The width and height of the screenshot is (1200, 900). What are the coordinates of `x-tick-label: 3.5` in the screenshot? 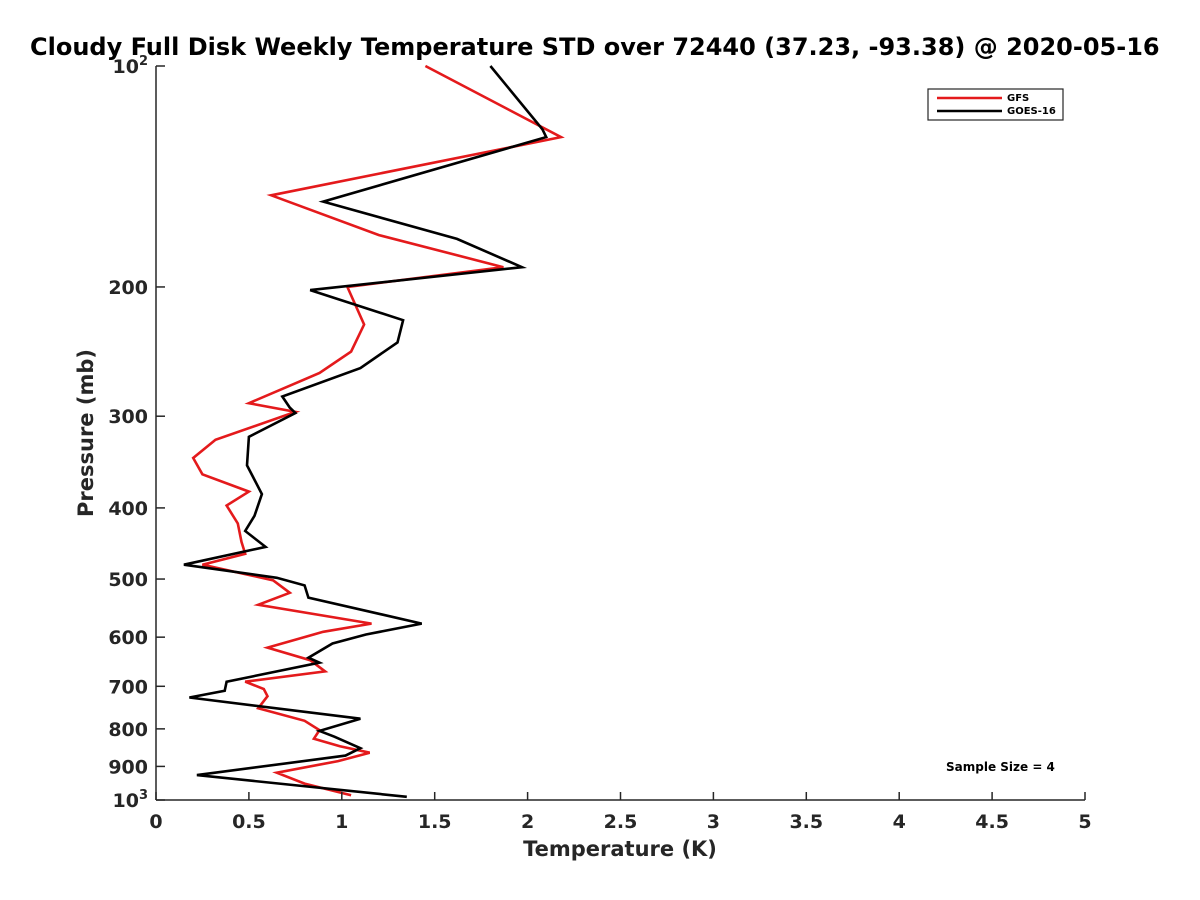 It's located at (806, 822).